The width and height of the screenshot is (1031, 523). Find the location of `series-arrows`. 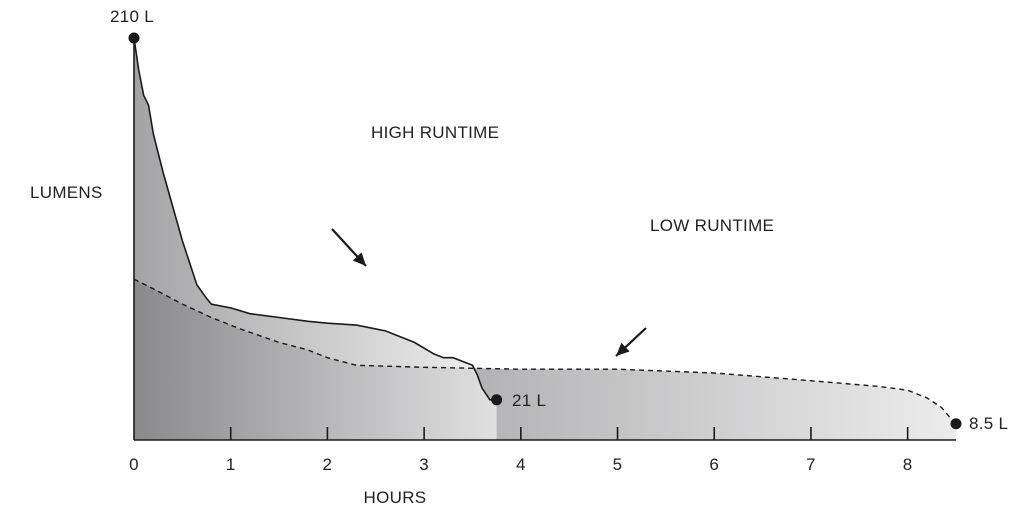

series-arrows is located at coordinates (489, 292).